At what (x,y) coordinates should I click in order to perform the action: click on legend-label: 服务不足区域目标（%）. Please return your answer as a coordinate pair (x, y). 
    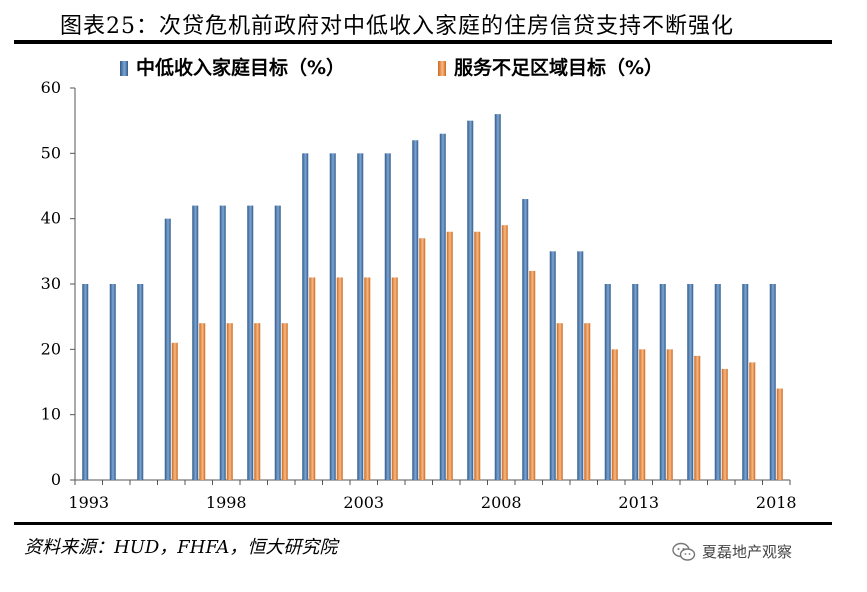
    Looking at the image, I should click on (558, 67).